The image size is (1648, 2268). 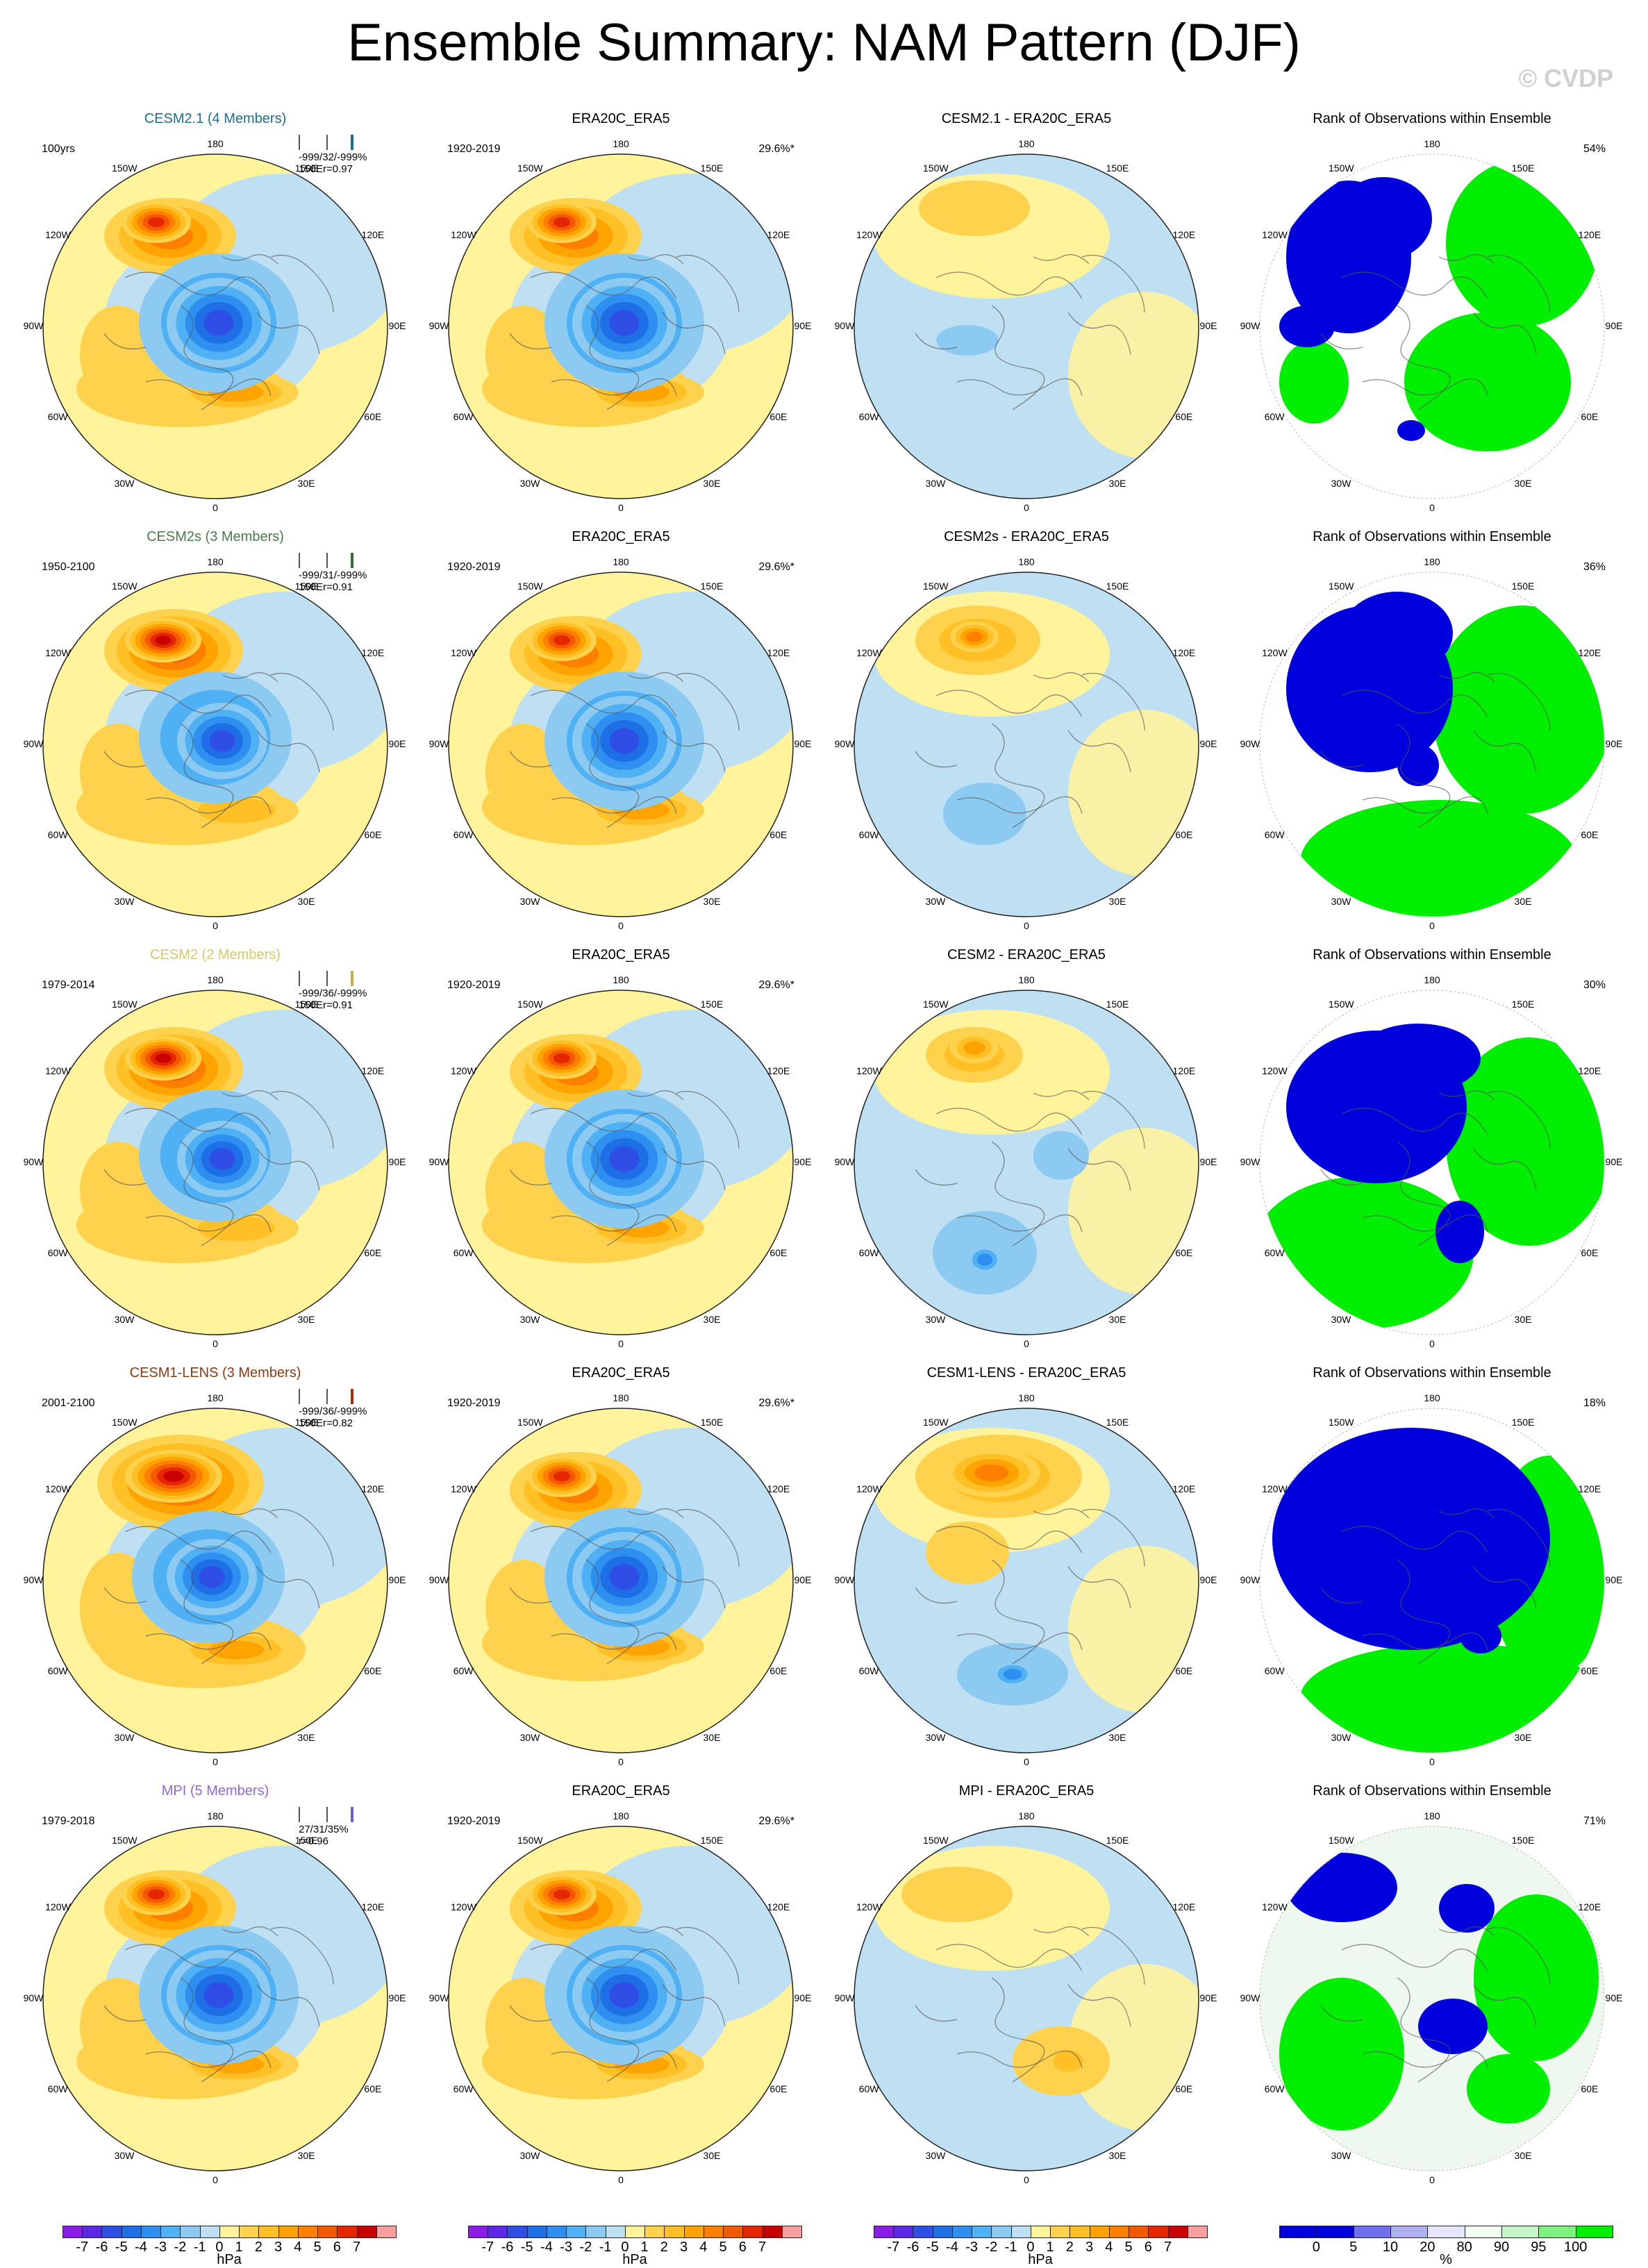 I want to click on colorbar-tick: -6, so click(x=913, y=2247).